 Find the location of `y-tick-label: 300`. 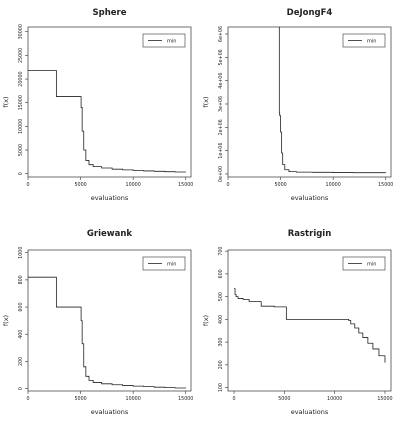

y-tick-label: 300 is located at coordinates (221, 342).